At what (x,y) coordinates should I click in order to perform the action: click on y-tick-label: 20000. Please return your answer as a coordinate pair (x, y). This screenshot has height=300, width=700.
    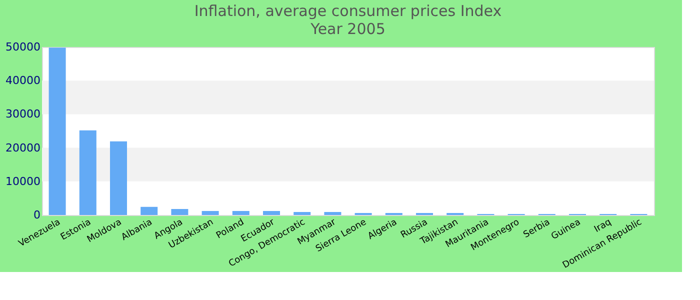
    Looking at the image, I should click on (23, 147).